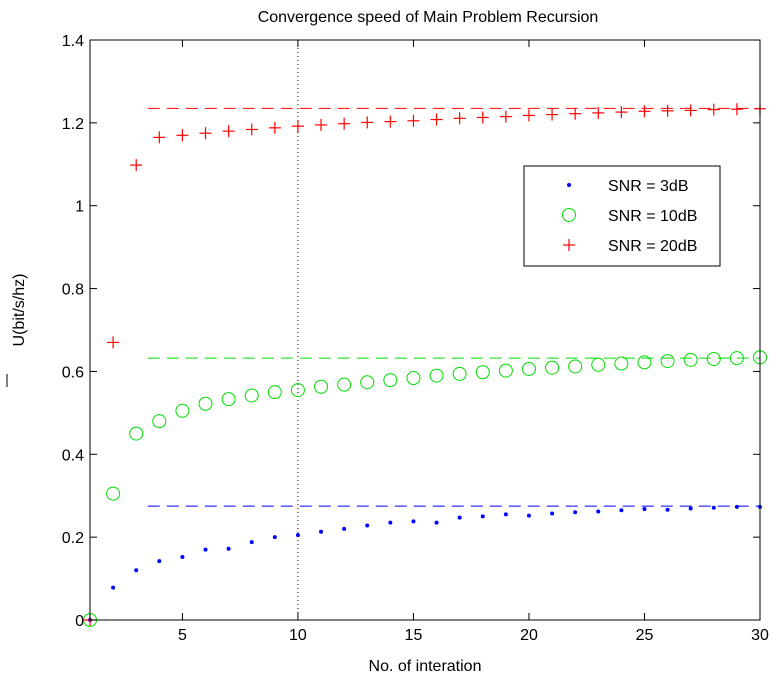  What do you see at coordinates (19, 310) in the screenshot?
I see `y-axis-title: U(bit/s/hz)` at bounding box center [19, 310].